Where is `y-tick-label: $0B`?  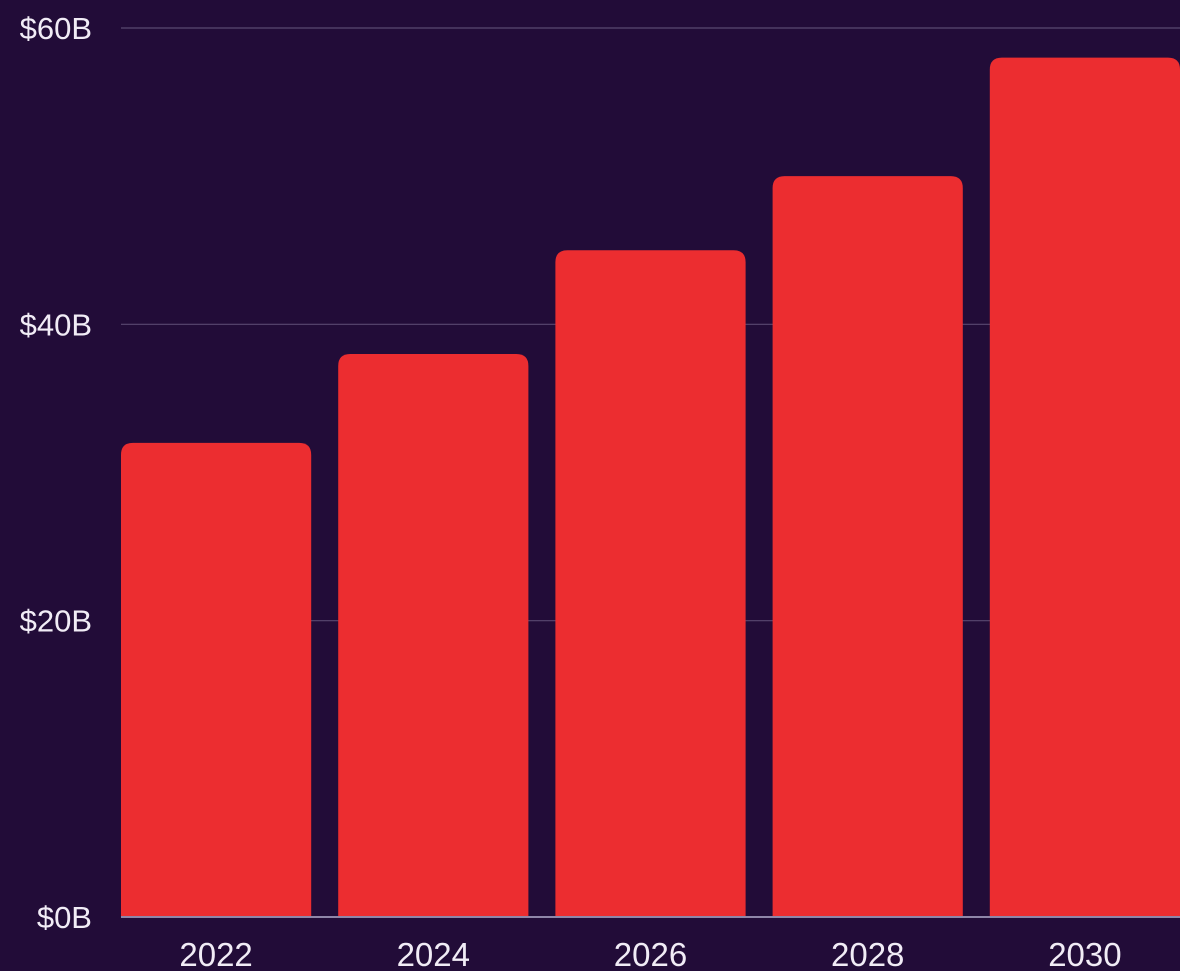
y-tick-label: $0B is located at coordinates (64, 917).